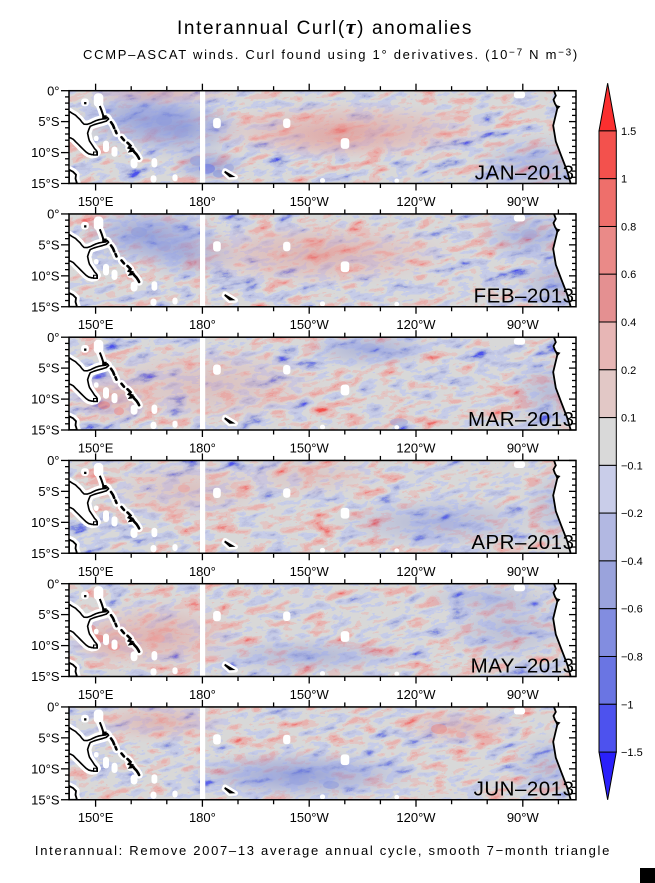 Image resolution: width=655 pixels, height=883 pixels. Describe the element at coordinates (524, 789) in the screenshot. I see `svg-text: JUN–2013` at that location.